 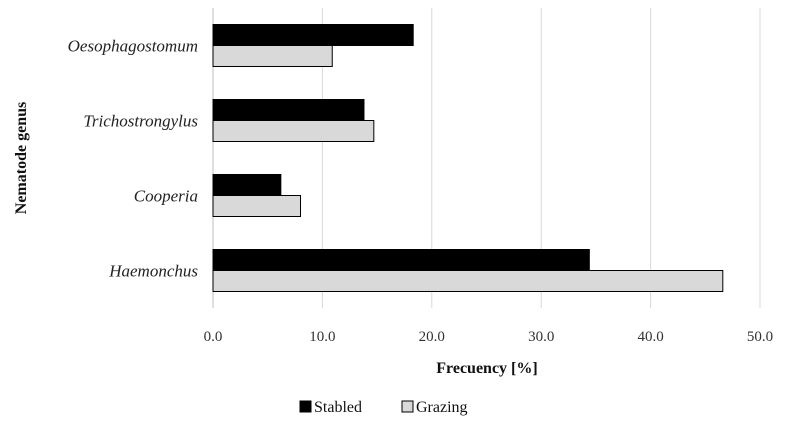 I want to click on category-label: Haemonchus, so click(x=153, y=271).